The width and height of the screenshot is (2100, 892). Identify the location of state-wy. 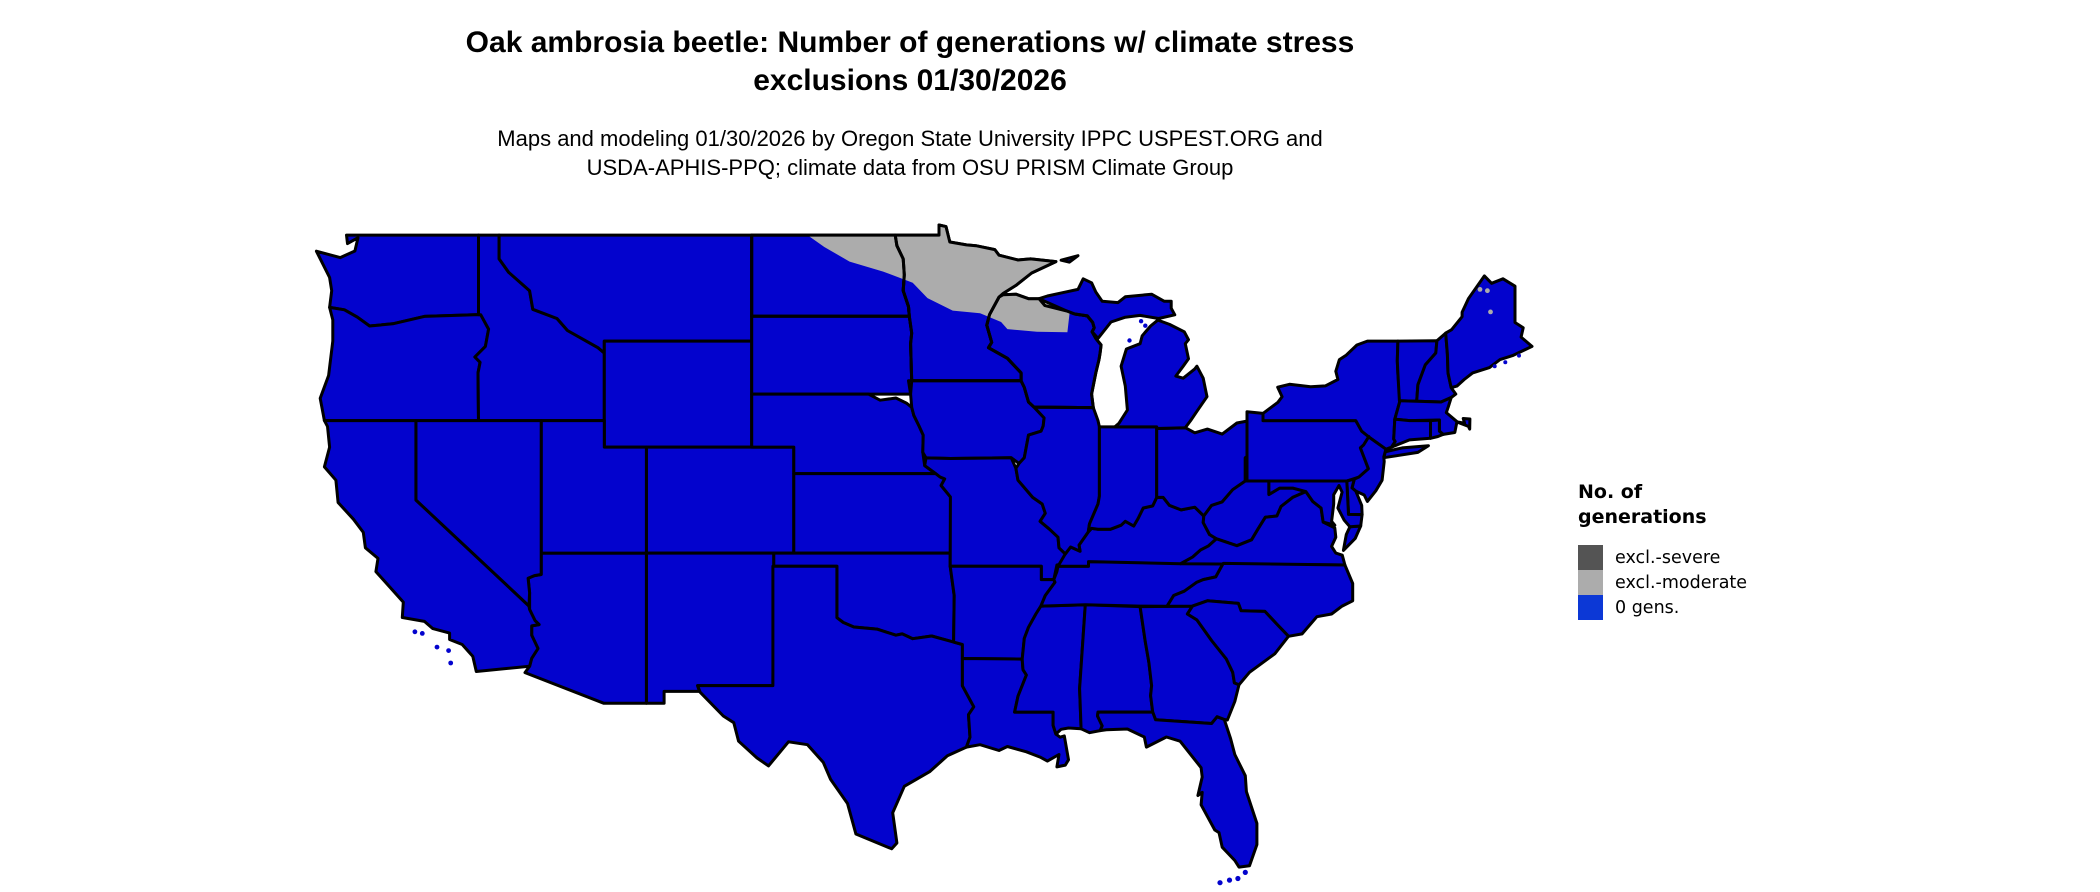
(678, 394).